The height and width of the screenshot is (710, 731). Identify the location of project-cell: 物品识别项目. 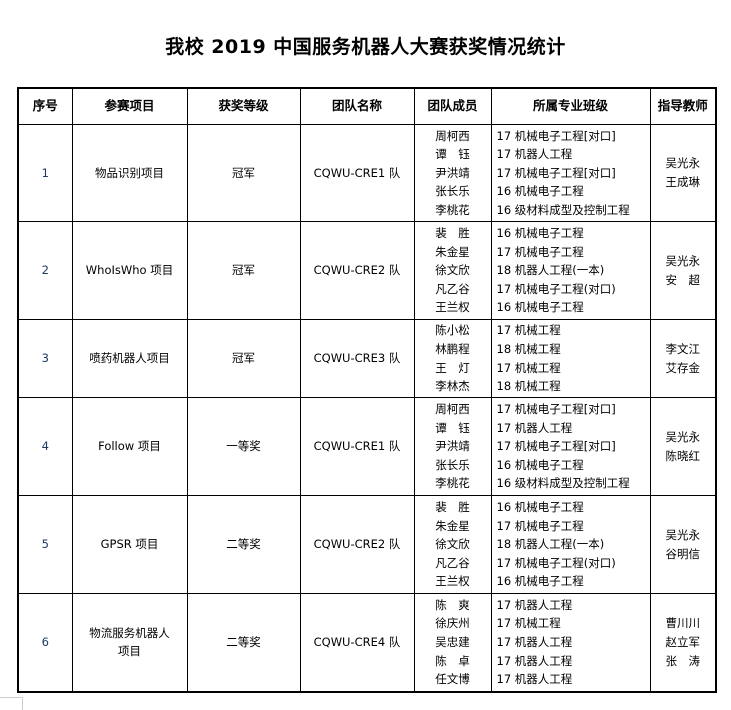
(129, 173).